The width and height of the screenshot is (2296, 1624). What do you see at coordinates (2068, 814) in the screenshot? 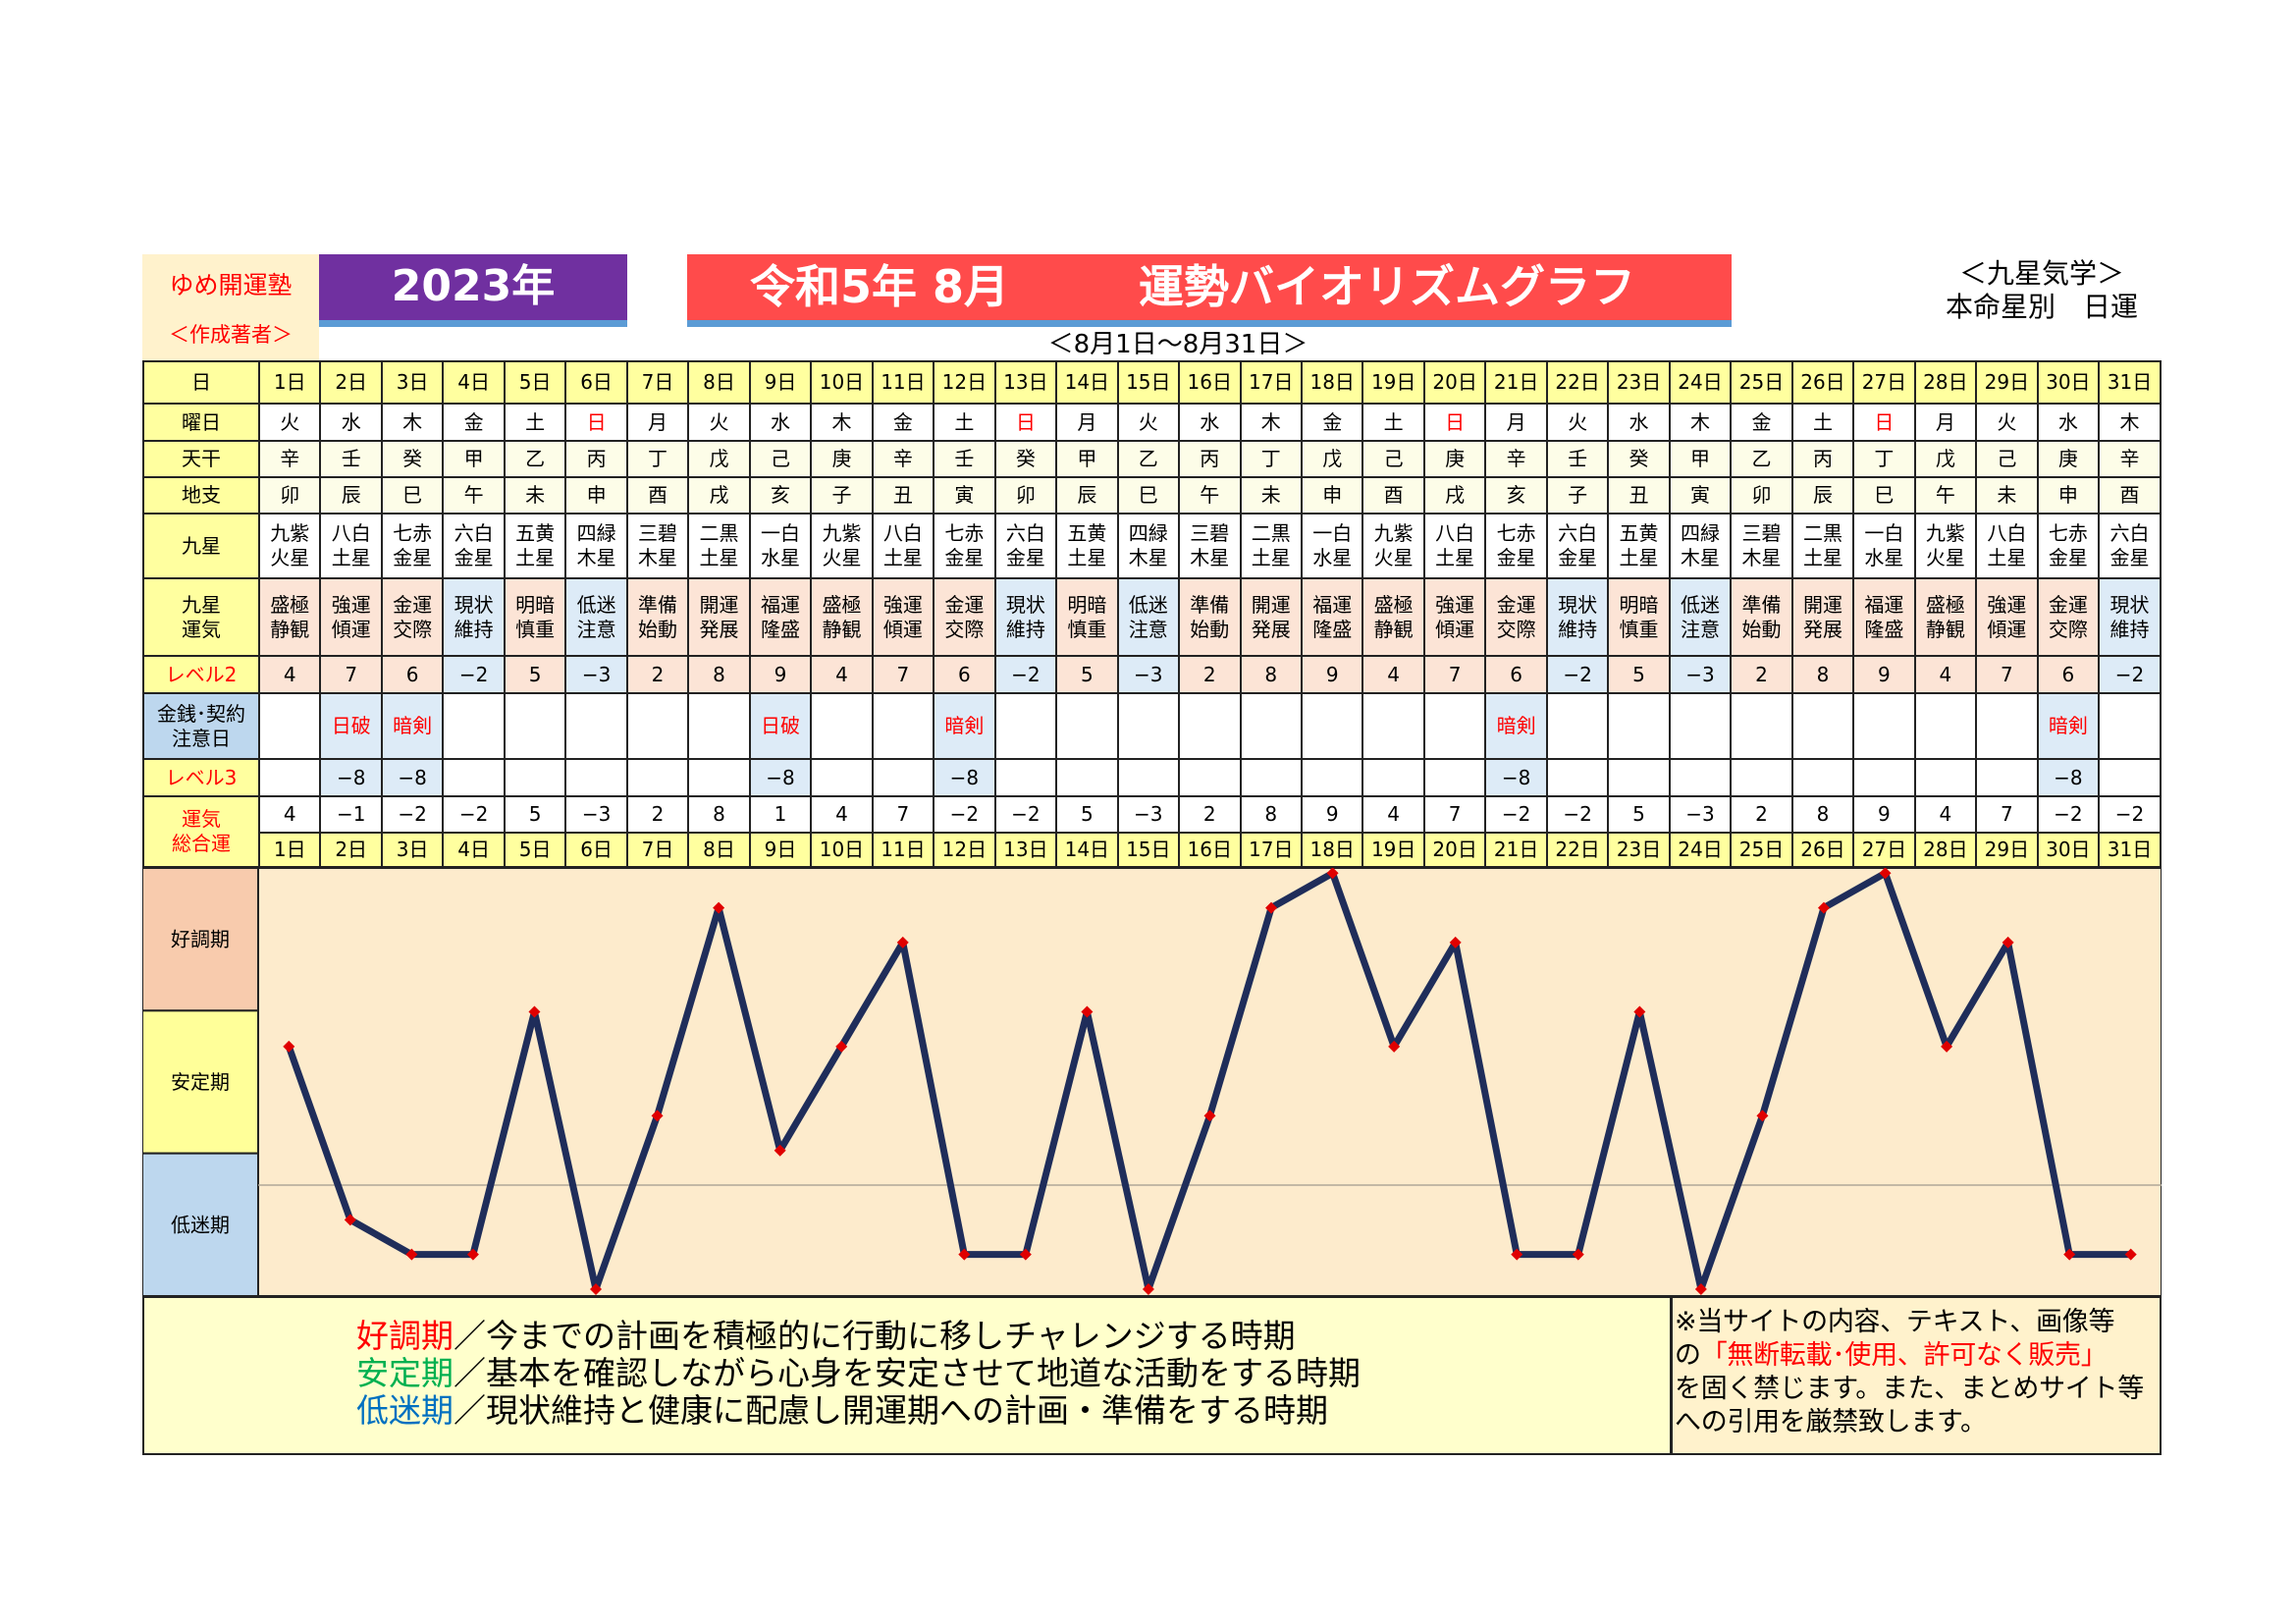
I see `cell-total: −2` at bounding box center [2068, 814].